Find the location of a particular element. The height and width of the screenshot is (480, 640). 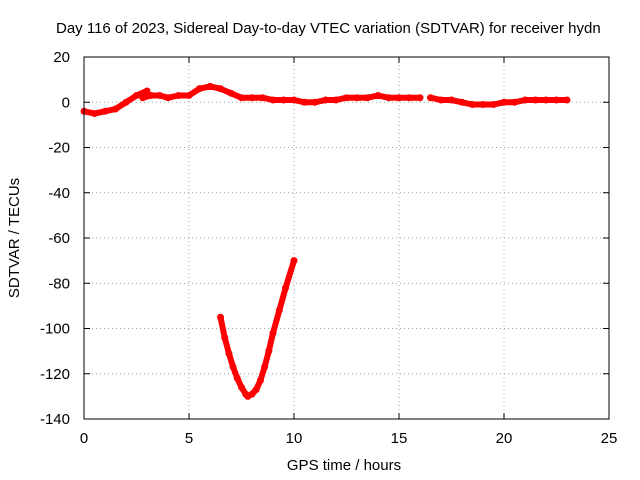

x-tick-label: 10 is located at coordinates (294, 438).